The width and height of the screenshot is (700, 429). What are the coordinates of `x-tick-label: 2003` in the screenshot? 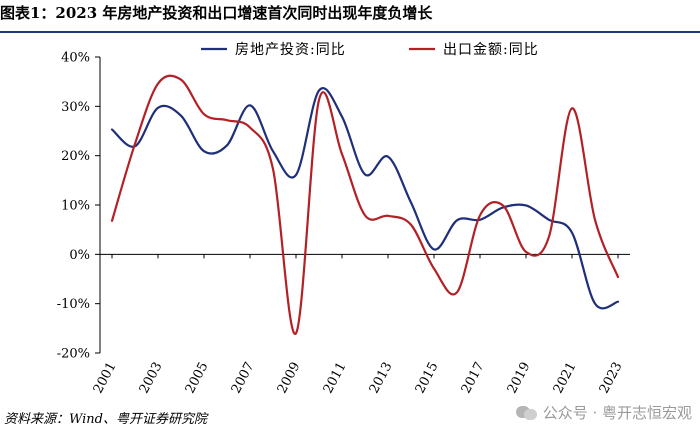 It's located at (151, 378).